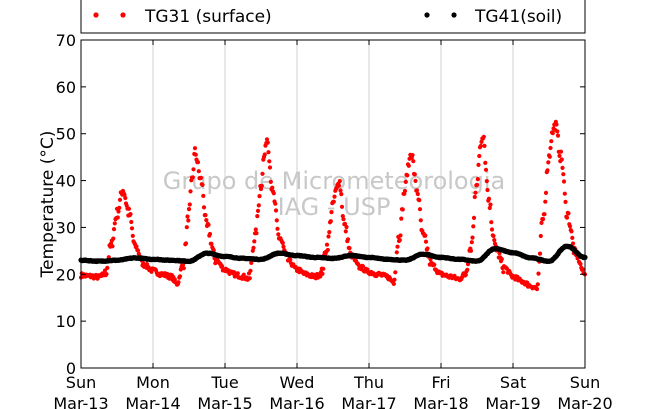 The image size is (650, 409). I want to click on x-tick-label-date: Mar-16, so click(296, 401).